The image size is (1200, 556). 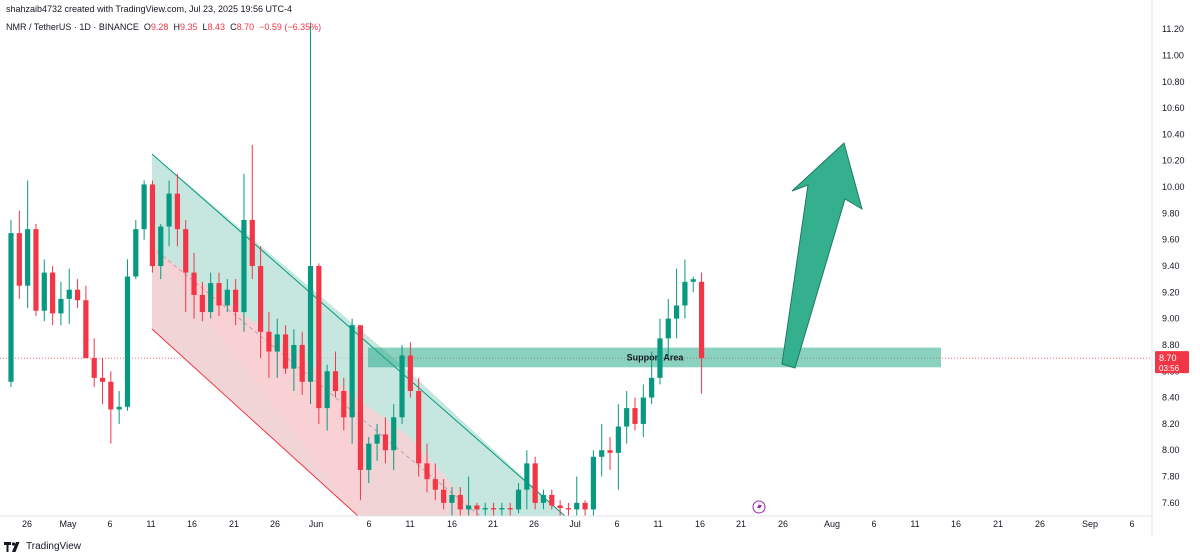 I want to click on tradingview-logo-icon, so click(x=12, y=546).